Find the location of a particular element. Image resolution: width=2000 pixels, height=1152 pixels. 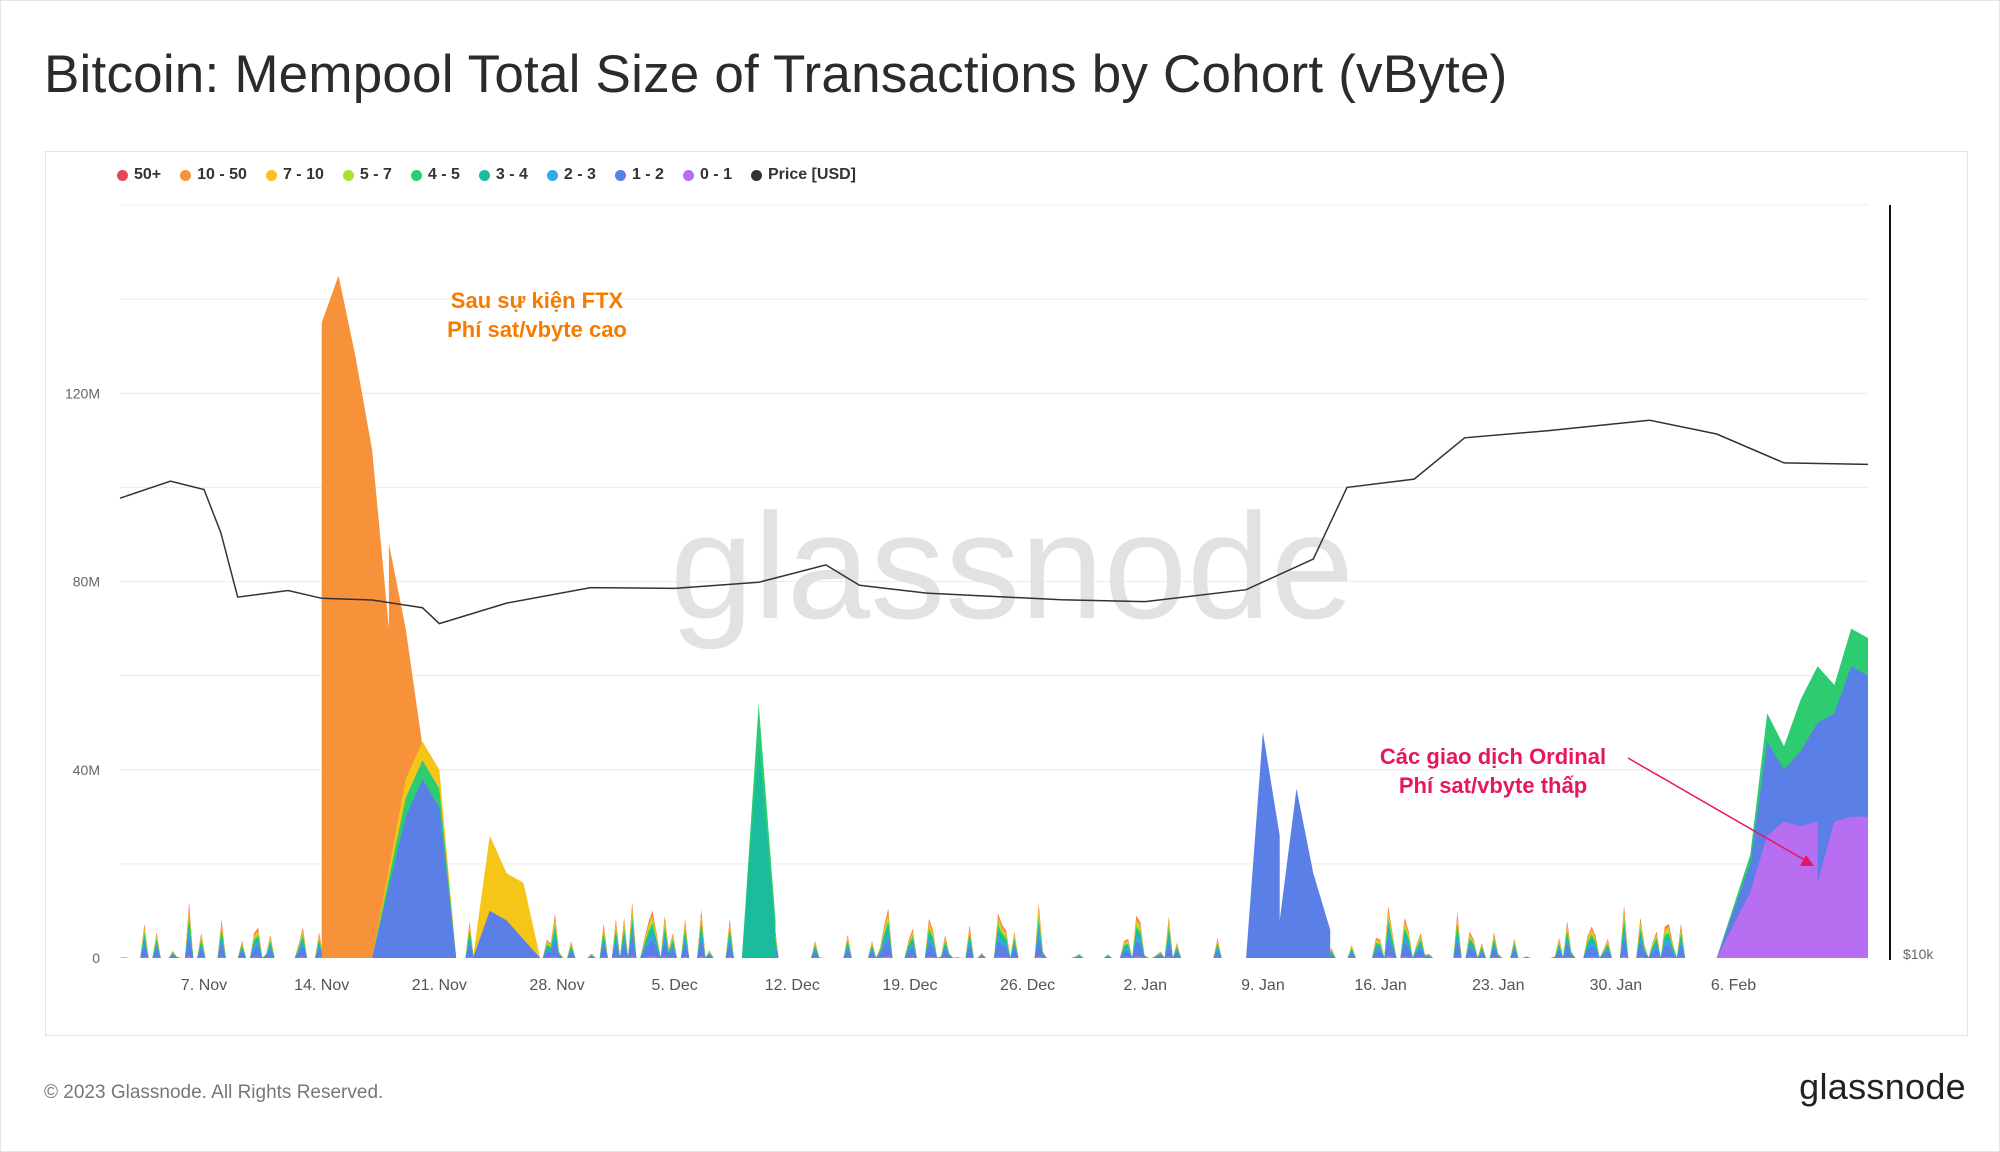

legend-label: 50+ is located at coordinates (148, 174).